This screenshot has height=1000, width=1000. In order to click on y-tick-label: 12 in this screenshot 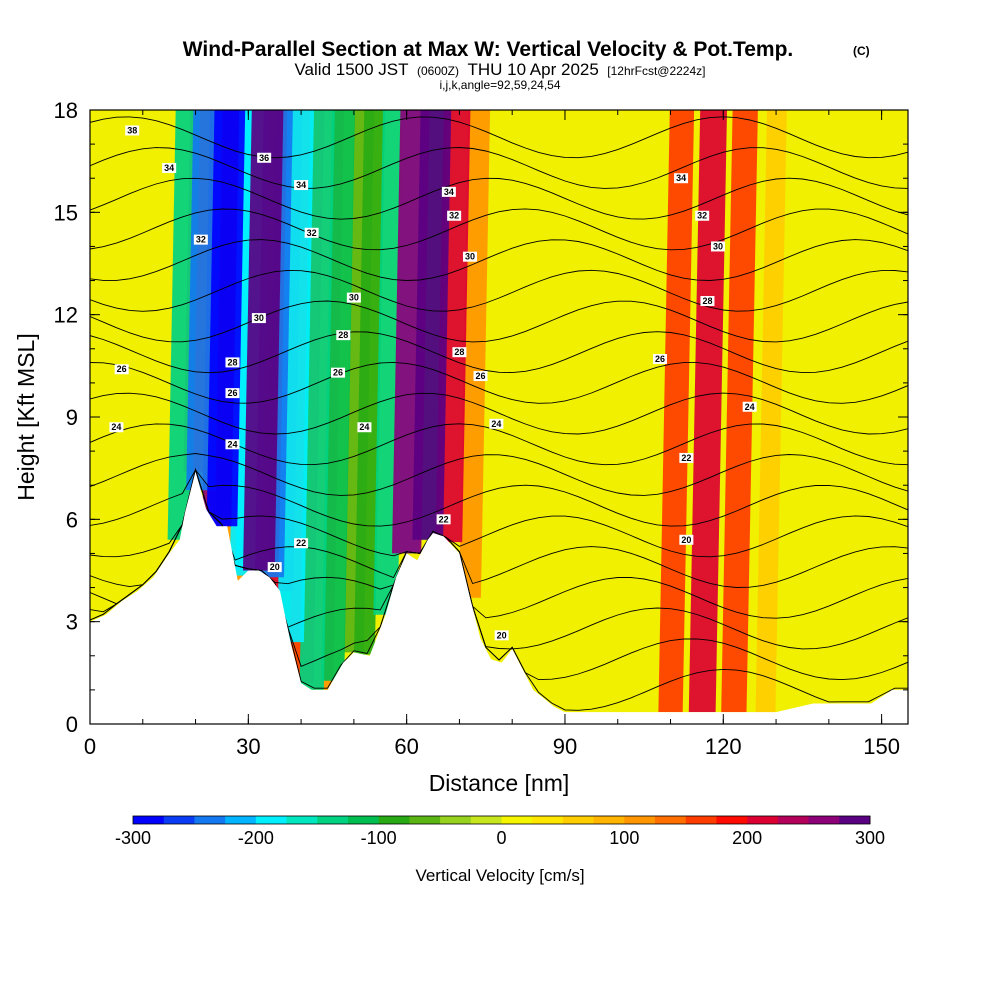, I will do `click(66, 315)`.